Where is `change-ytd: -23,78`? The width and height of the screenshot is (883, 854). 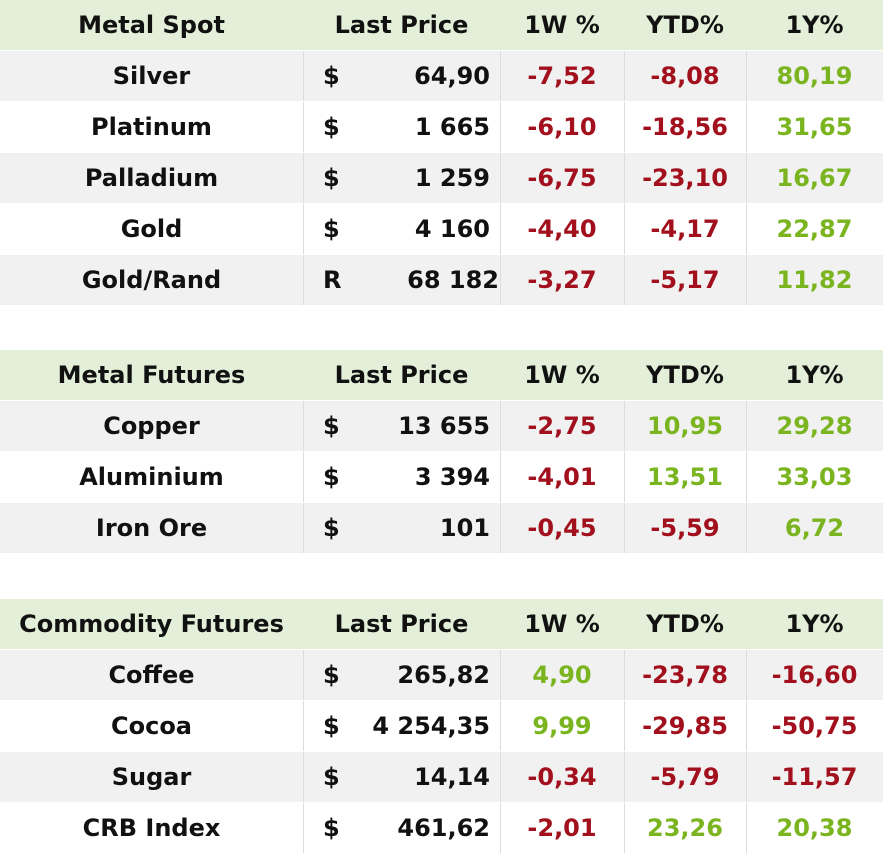 change-ytd: -23,78 is located at coordinates (685, 675).